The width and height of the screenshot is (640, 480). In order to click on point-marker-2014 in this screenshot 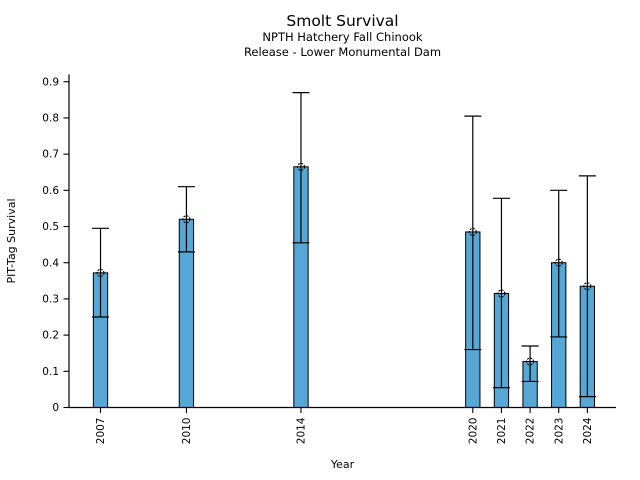, I will do `click(301, 166)`.